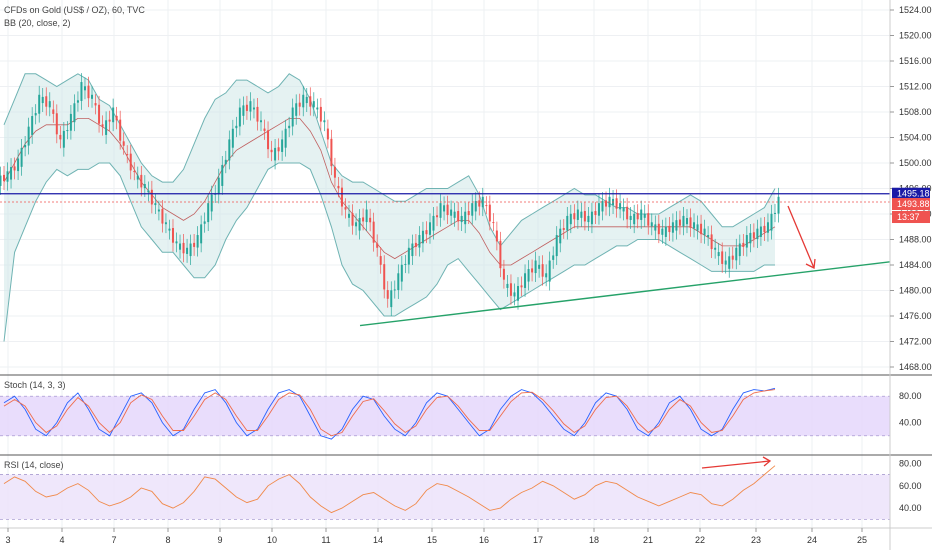  I want to click on countdown-text: 13:37, so click(908, 217).